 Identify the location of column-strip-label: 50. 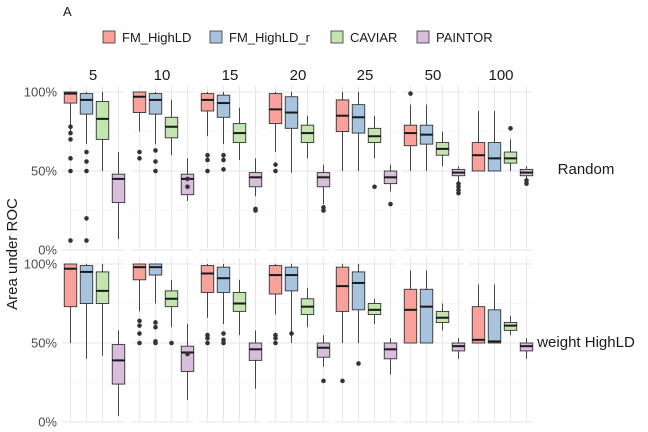
(433, 75).